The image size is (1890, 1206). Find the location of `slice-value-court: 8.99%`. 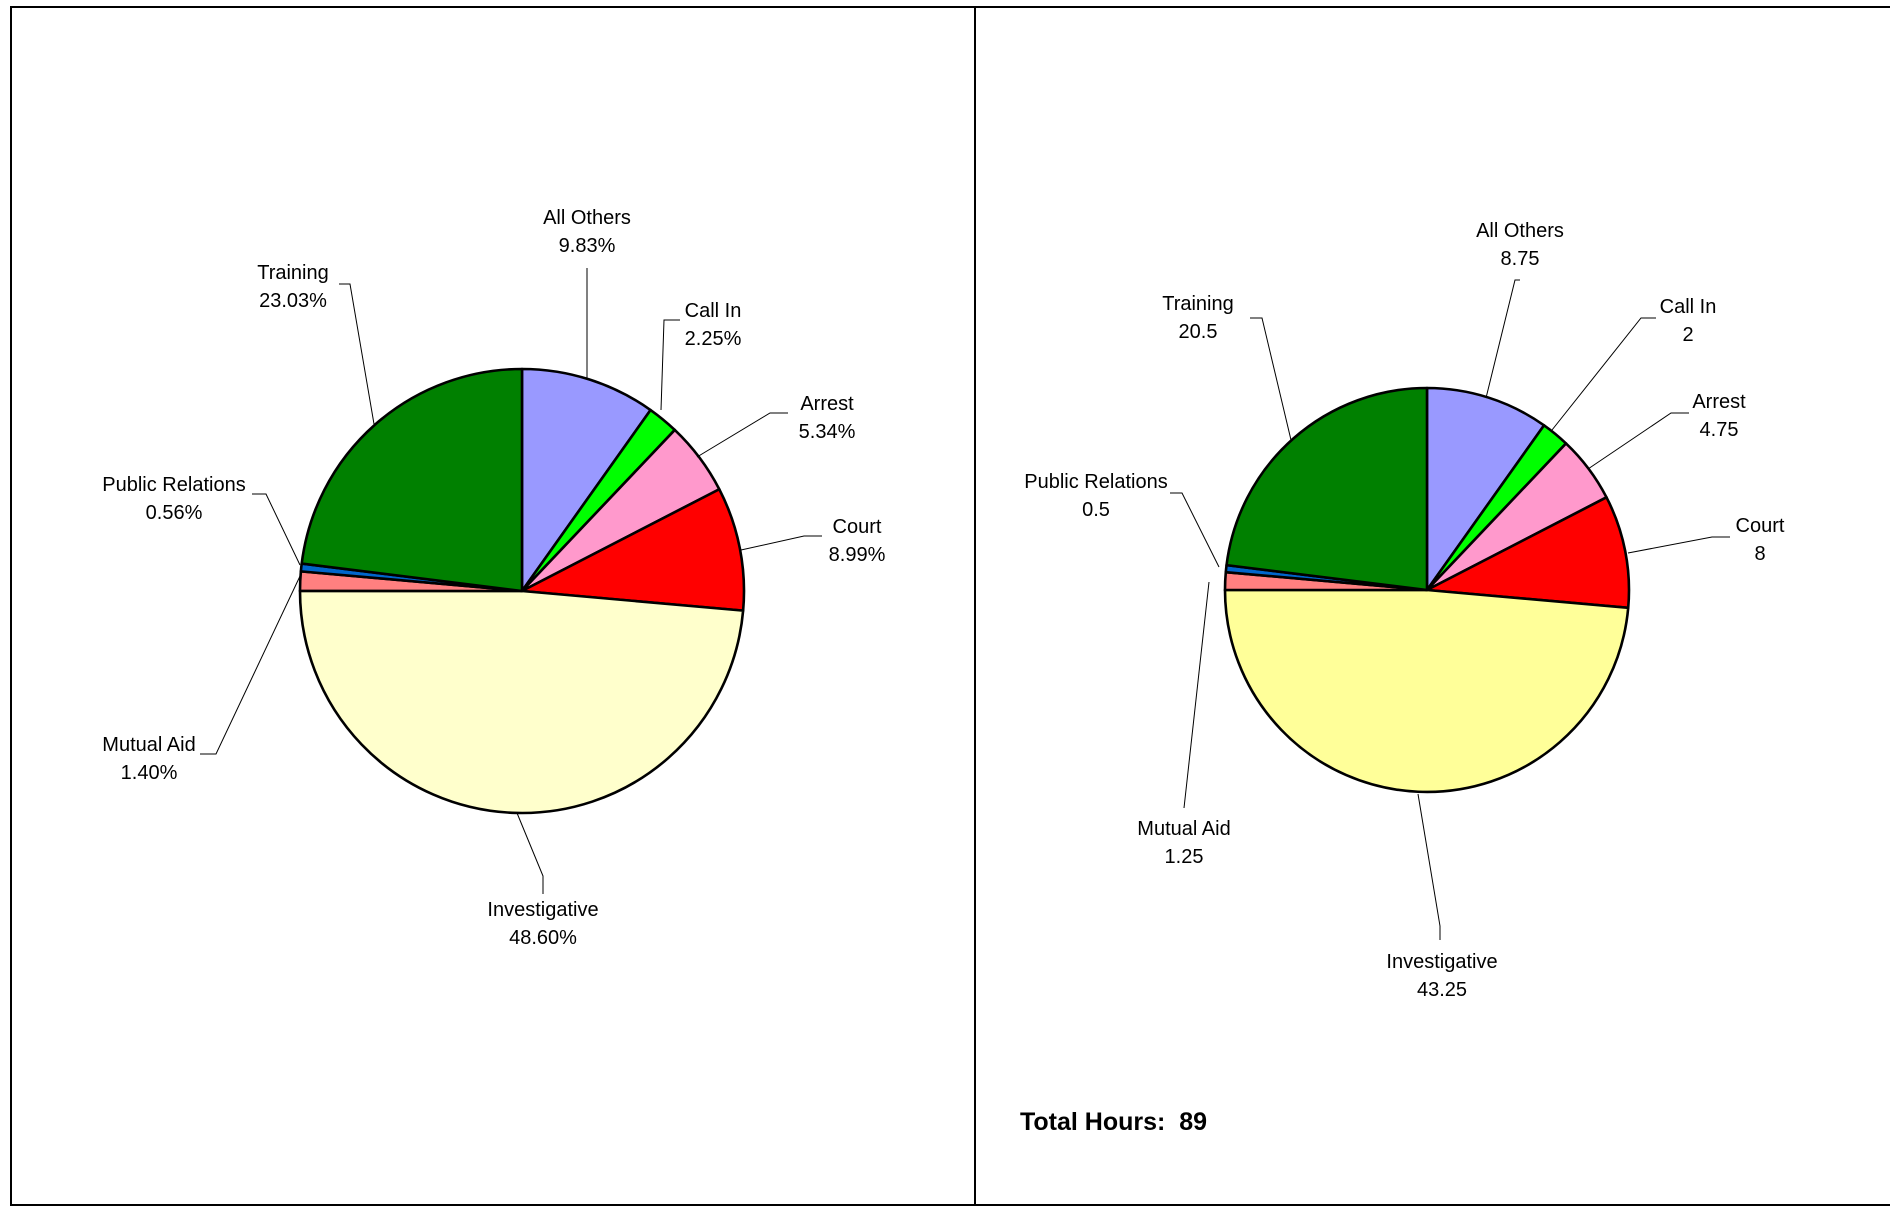

slice-value-court: 8.99% is located at coordinates (857, 555).